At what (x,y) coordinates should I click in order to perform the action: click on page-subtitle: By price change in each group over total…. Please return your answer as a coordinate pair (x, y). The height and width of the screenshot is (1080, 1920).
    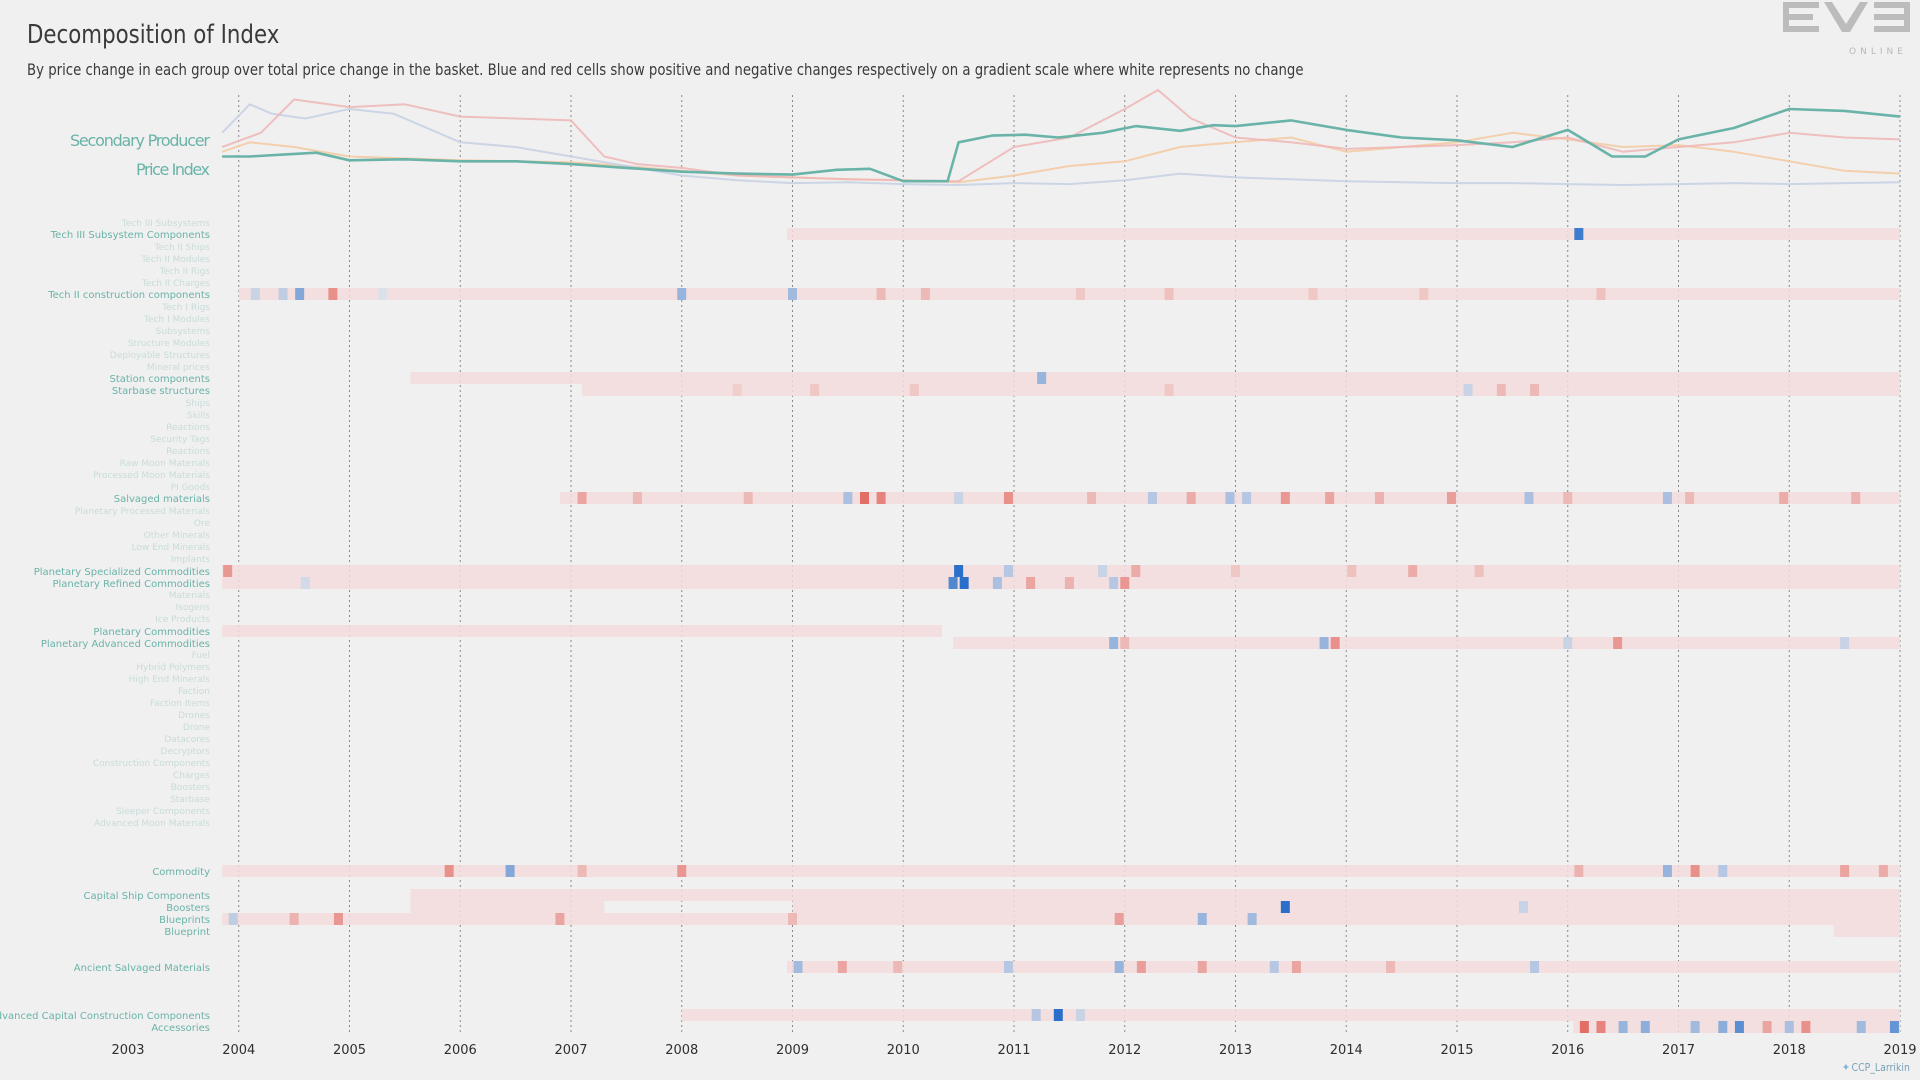
    Looking at the image, I should click on (665, 69).